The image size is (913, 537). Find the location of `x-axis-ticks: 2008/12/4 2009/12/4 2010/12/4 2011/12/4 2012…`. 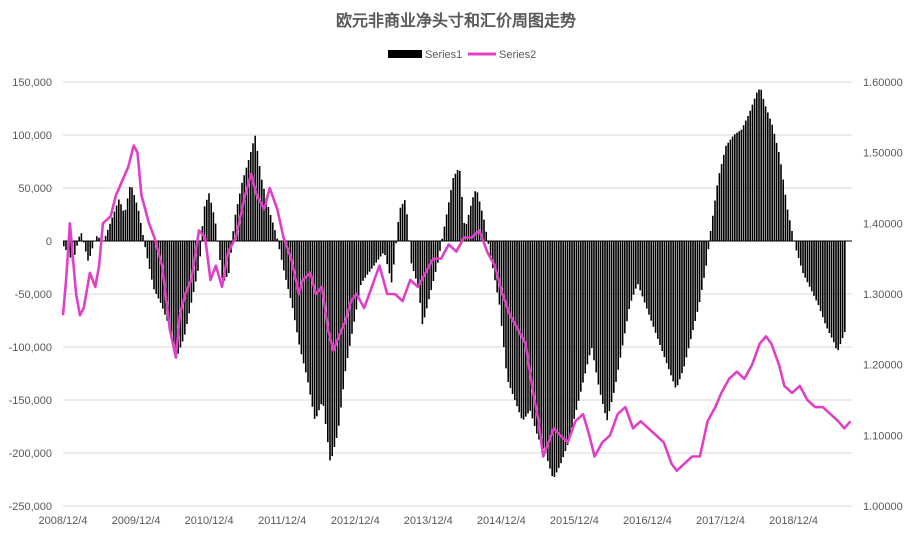

x-axis-ticks: 2008/12/4 2009/12/4 2010/12/4 2011/12/4 2012… is located at coordinates (428, 521).